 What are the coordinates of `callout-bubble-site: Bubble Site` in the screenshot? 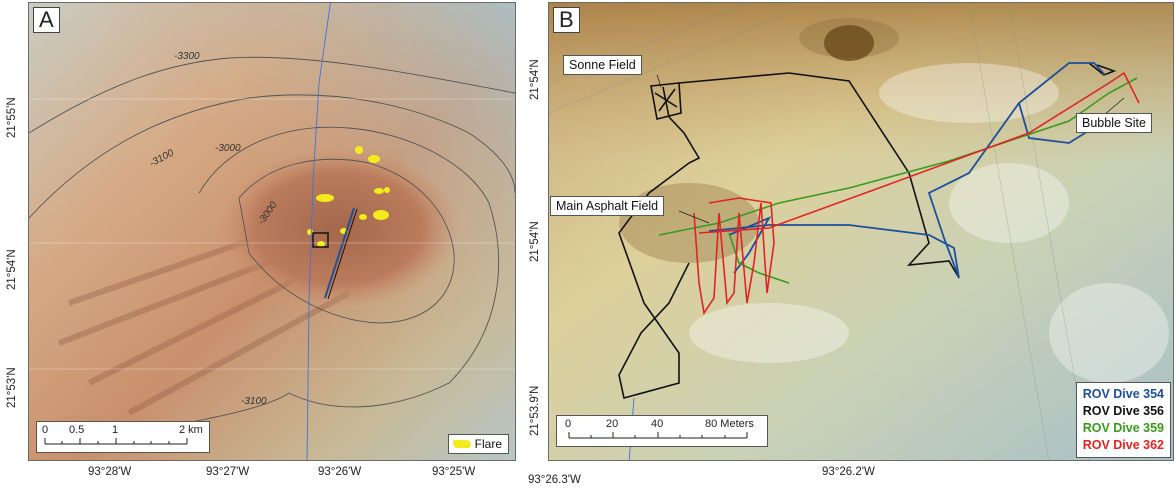 It's located at (1114, 123).